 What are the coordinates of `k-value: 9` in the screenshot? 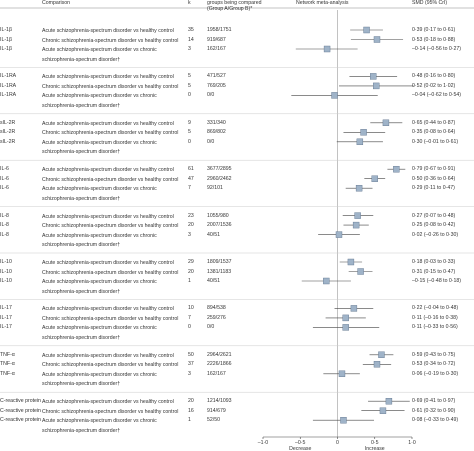 It's located at (189, 122).